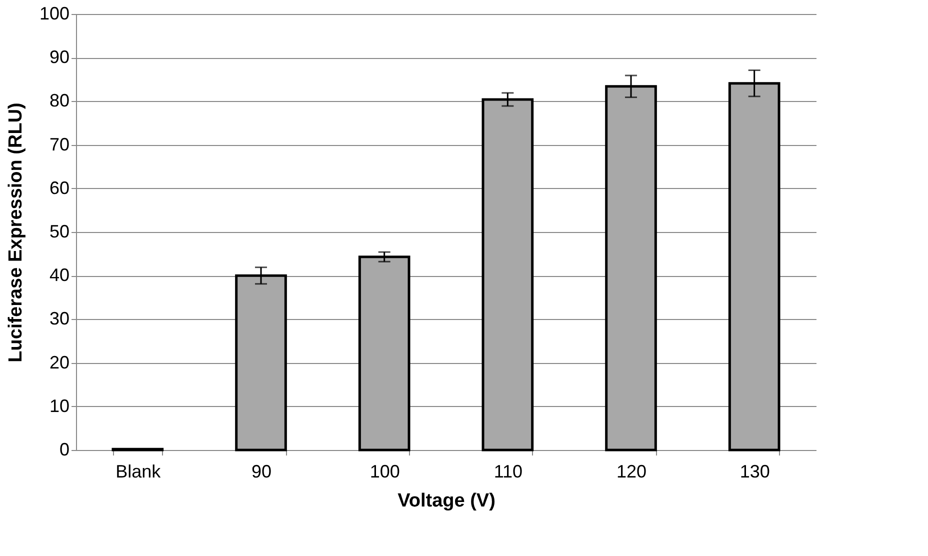  Describe the element at coordinates (59, 275) in the screenshot. I see `y-tick-label: 40` at that location.